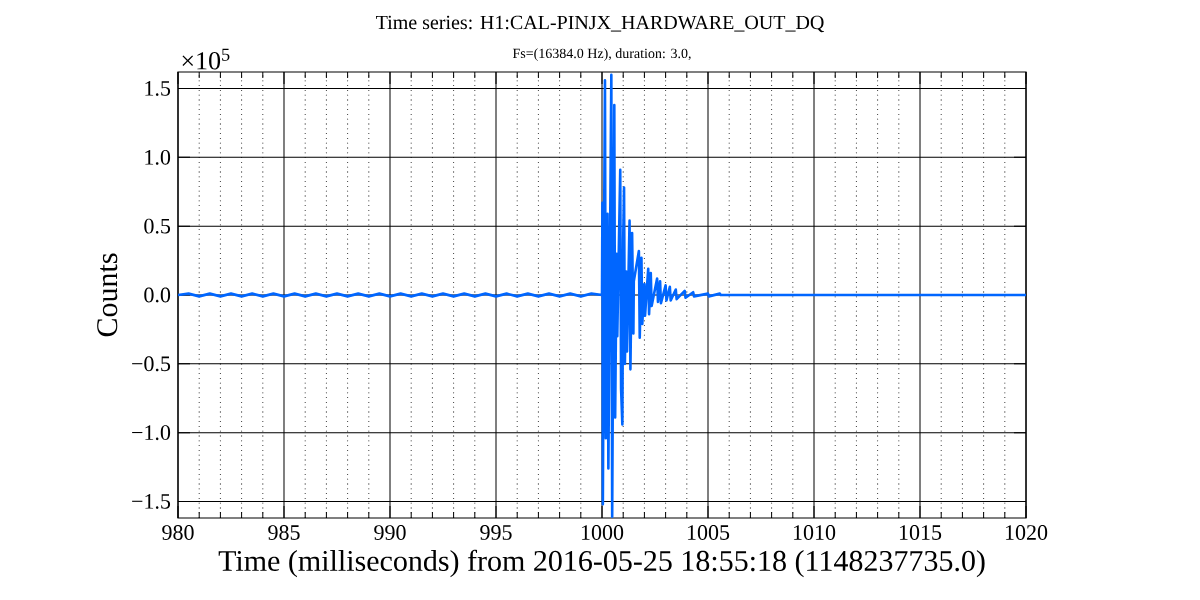  What do you see at coordinates (1026, 532) in the screenshot?
I see `x-tick-label: 1020` at bounding box center [1026, 532].